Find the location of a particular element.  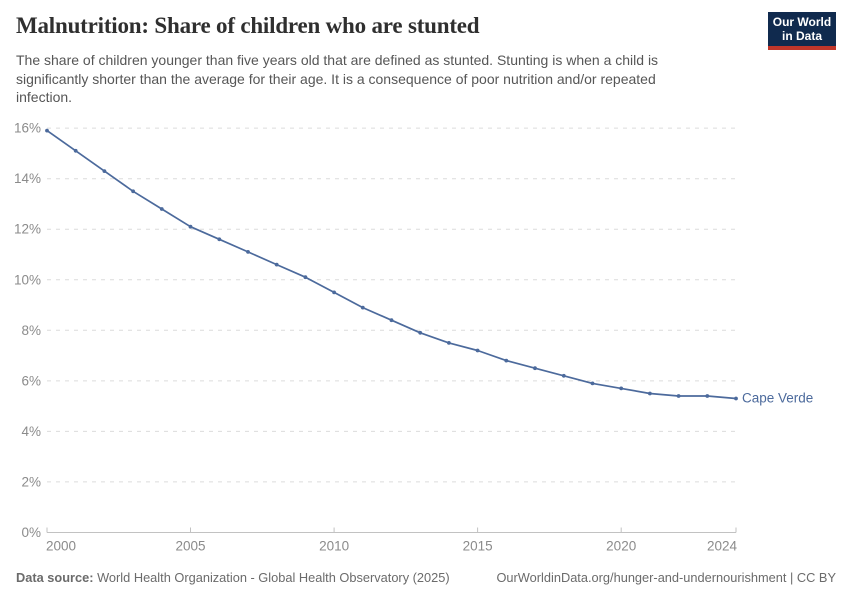

y-axis-tick-label: 10% is located at coordinates (27, 279).